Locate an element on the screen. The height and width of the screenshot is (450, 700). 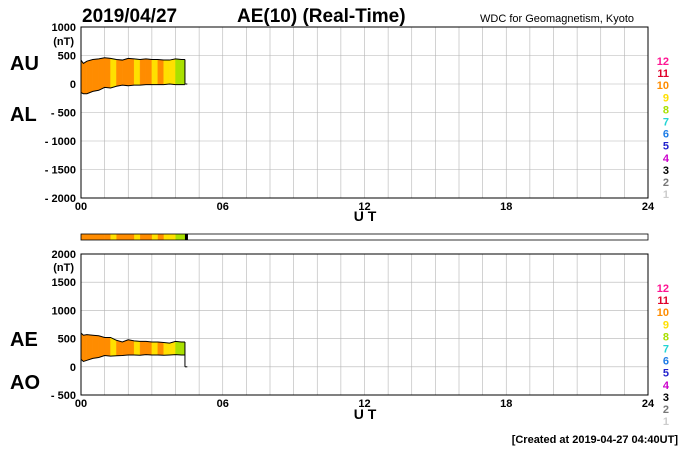
au-al-station-scale-label: 2 is located at coordinates (666, 183).